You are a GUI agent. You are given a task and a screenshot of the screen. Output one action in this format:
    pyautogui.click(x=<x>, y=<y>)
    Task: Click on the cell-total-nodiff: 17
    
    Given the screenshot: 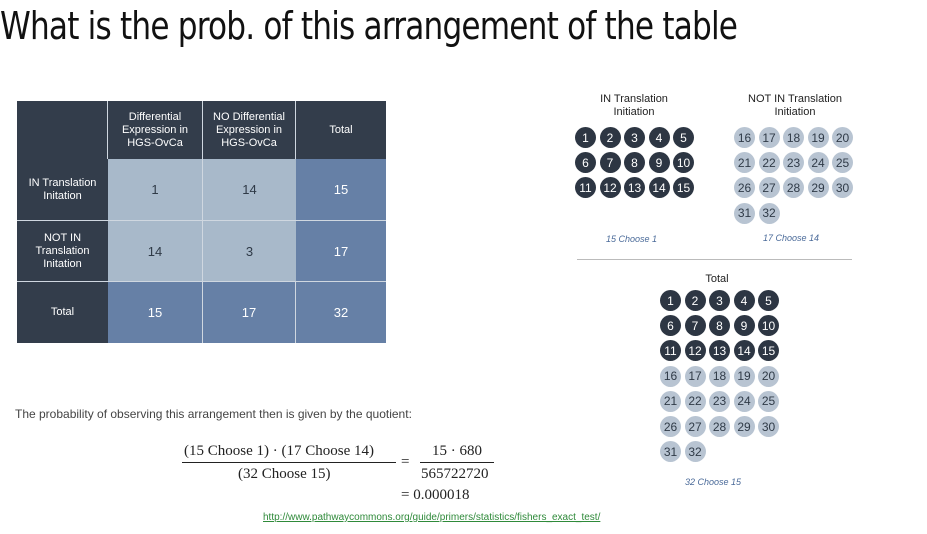 What is the action you would take?
    pyautogui.click(x=249, y=312)
    